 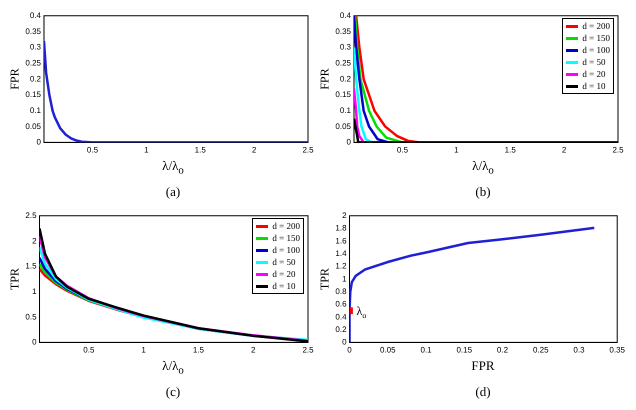 I want to click on text: (a), so click(x=173, y=192).